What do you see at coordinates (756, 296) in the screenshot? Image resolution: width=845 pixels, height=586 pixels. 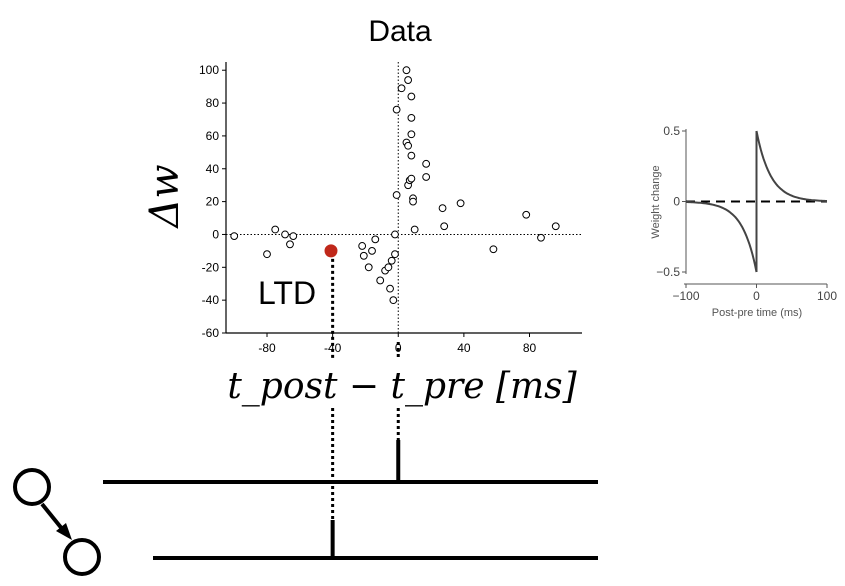 I see `inset-x-tick-label: 0` at bounding box center [756, 296].